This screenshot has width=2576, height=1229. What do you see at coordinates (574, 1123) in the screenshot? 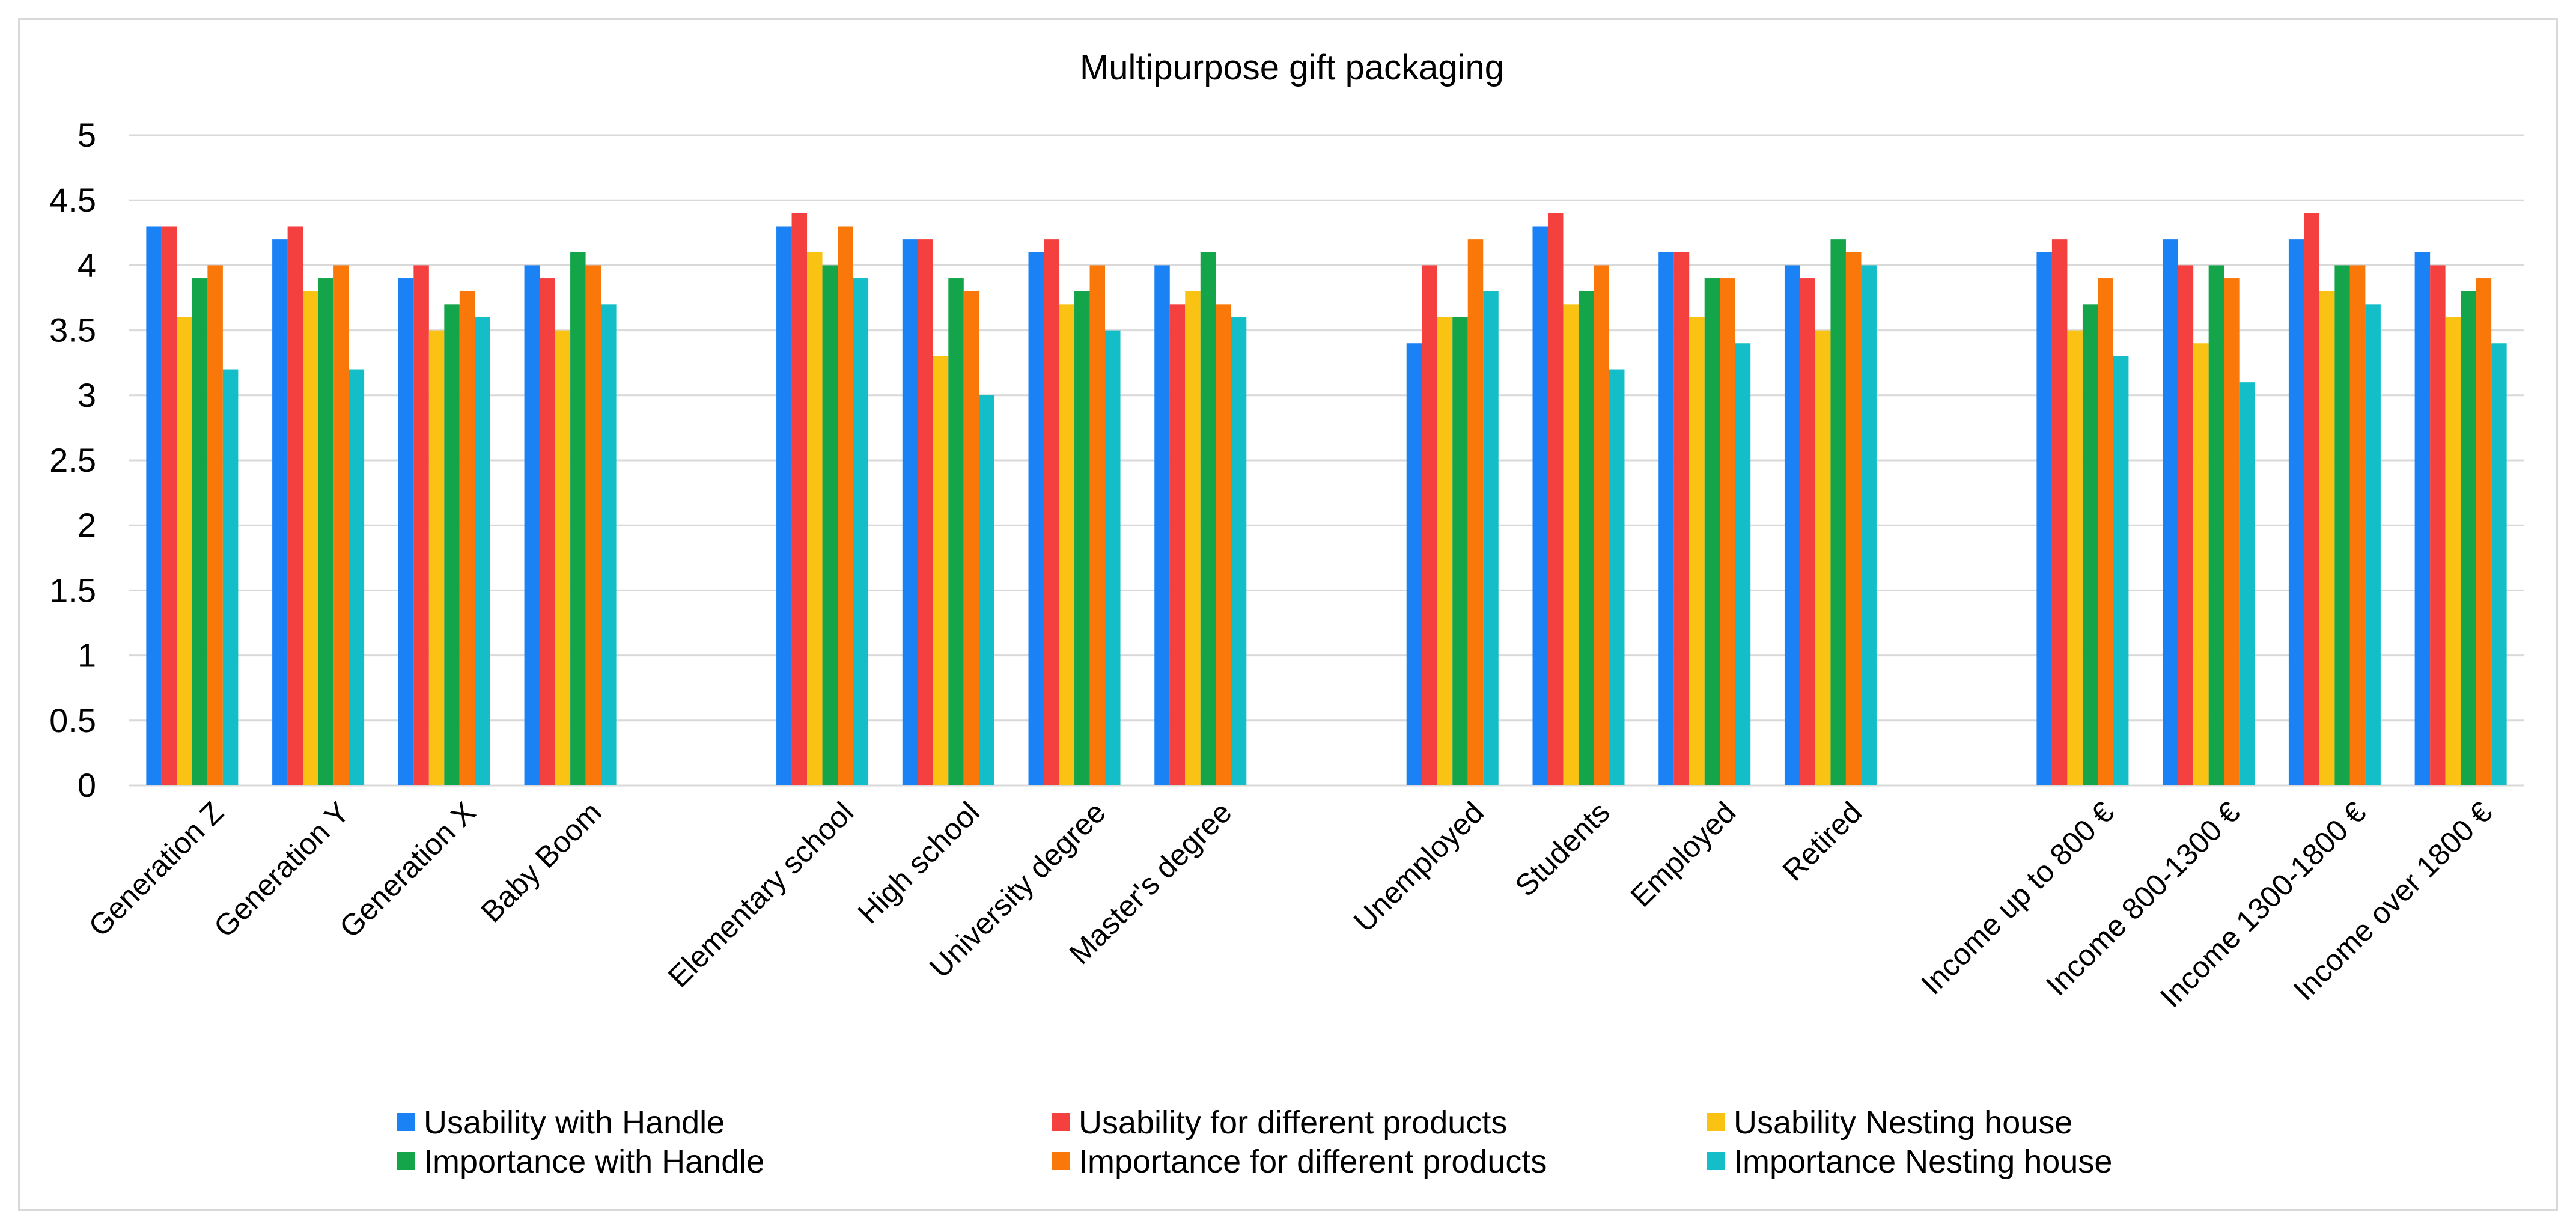
I see `legend-label: Usability with Handle` at bounding box center [574, 1123].